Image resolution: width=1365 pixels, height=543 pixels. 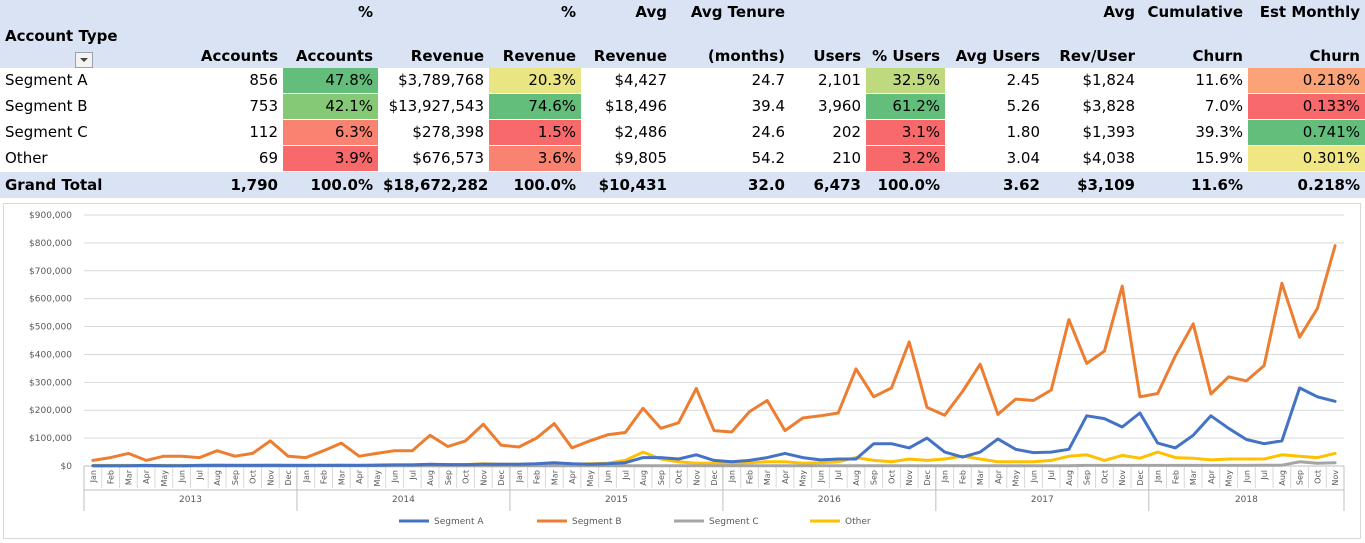 What do you see at coordinates (91, 81) in the screenshot?
I see `row-label: Segment A` at bounding box center [91, 81].